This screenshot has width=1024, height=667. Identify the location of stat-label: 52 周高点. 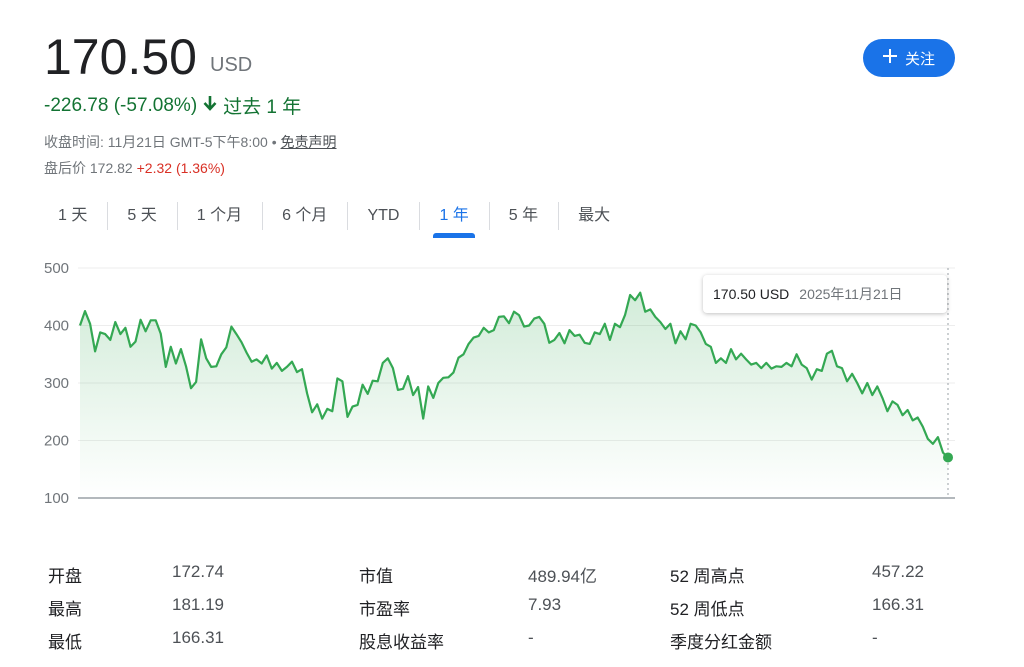
(707, 576).